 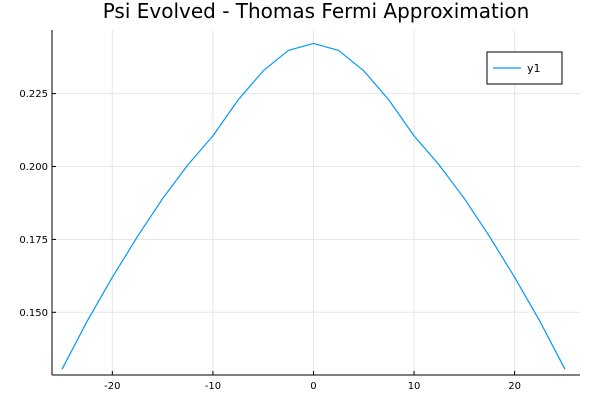 I want to click on chart-title: Psi Evolved - Thomas Fermi Approximation, so click(x=316, y=11).